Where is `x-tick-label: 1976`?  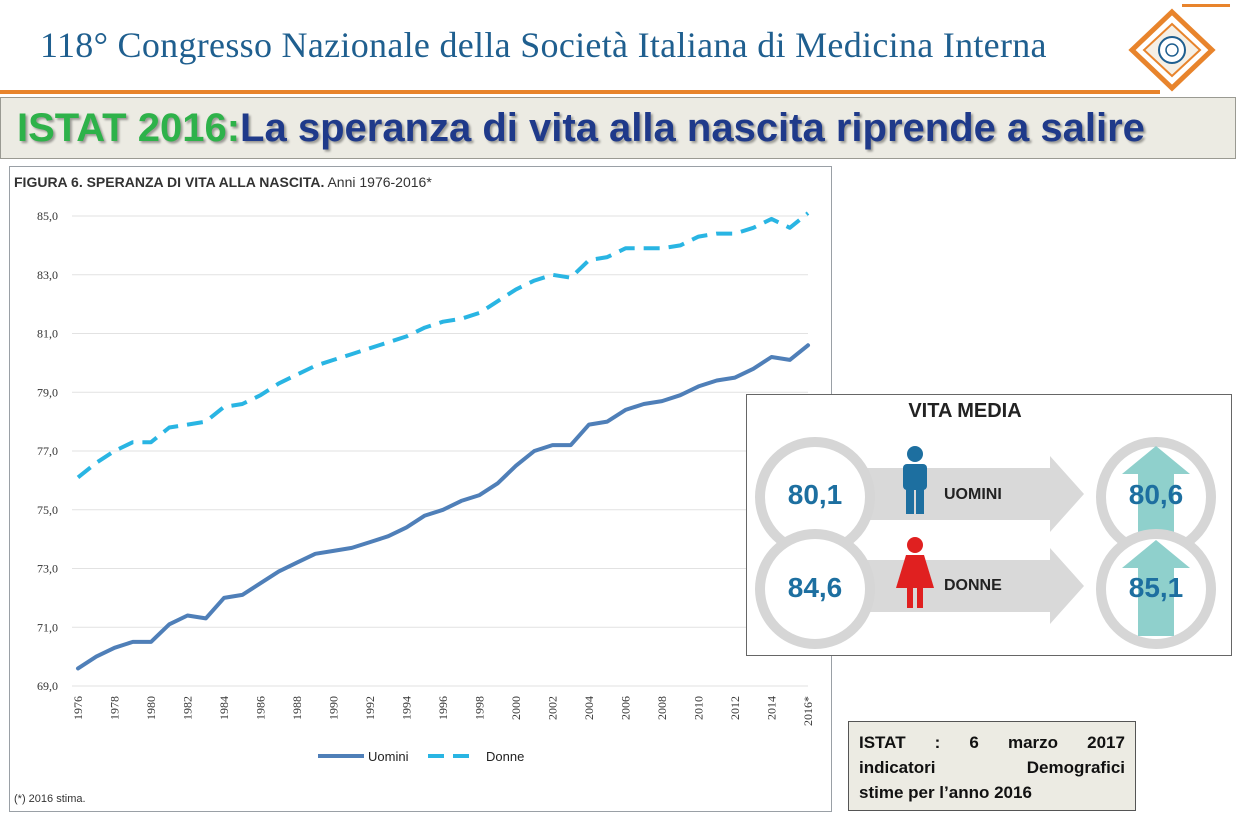
x-tick-label: 1976 is located at coordinates (78, 708).